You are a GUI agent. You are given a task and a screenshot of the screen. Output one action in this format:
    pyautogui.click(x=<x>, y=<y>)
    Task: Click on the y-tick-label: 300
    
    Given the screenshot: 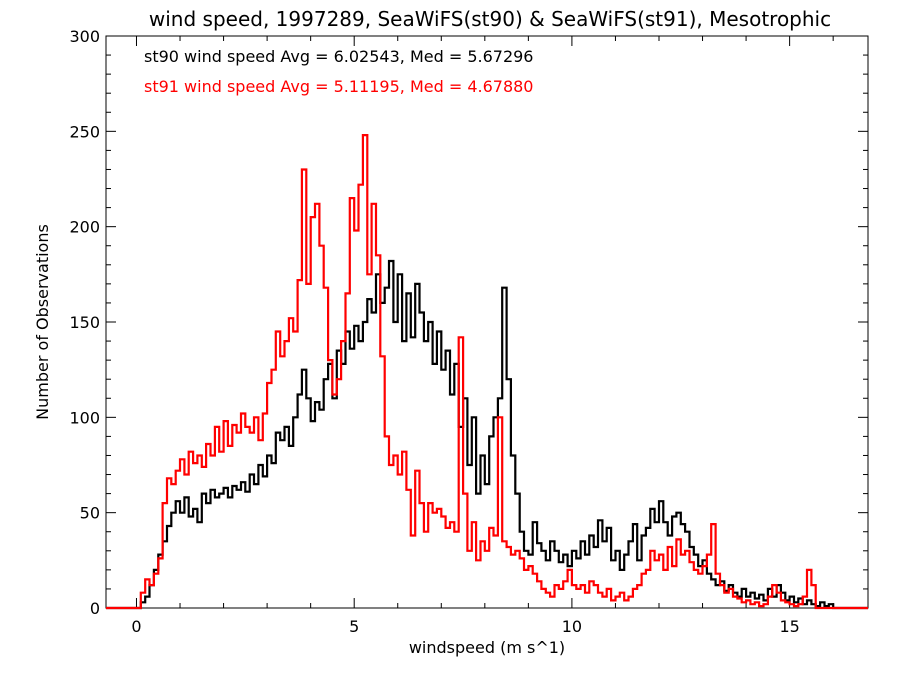 What is the action you would take?
    pyautogui.click(x=84, y=36)
    